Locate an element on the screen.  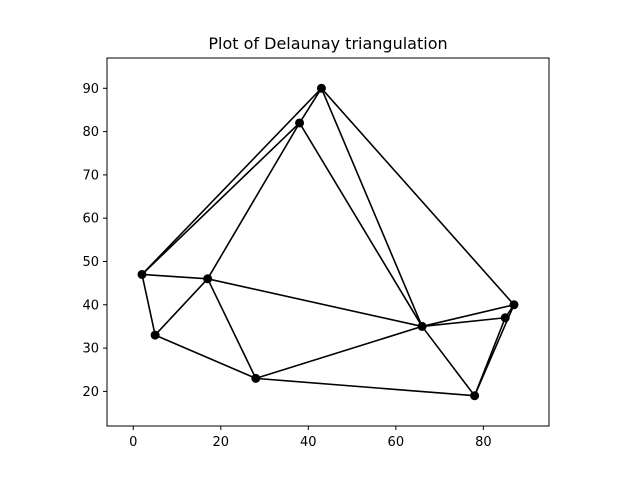
x-tick-label: 60 is located at coordinates (396, 442).